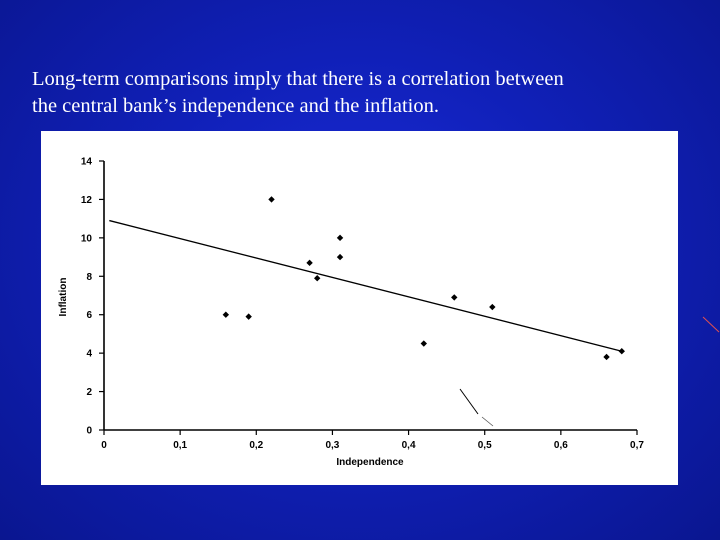  I want to click on x-tick-label: 0,1, so click(180, 445).